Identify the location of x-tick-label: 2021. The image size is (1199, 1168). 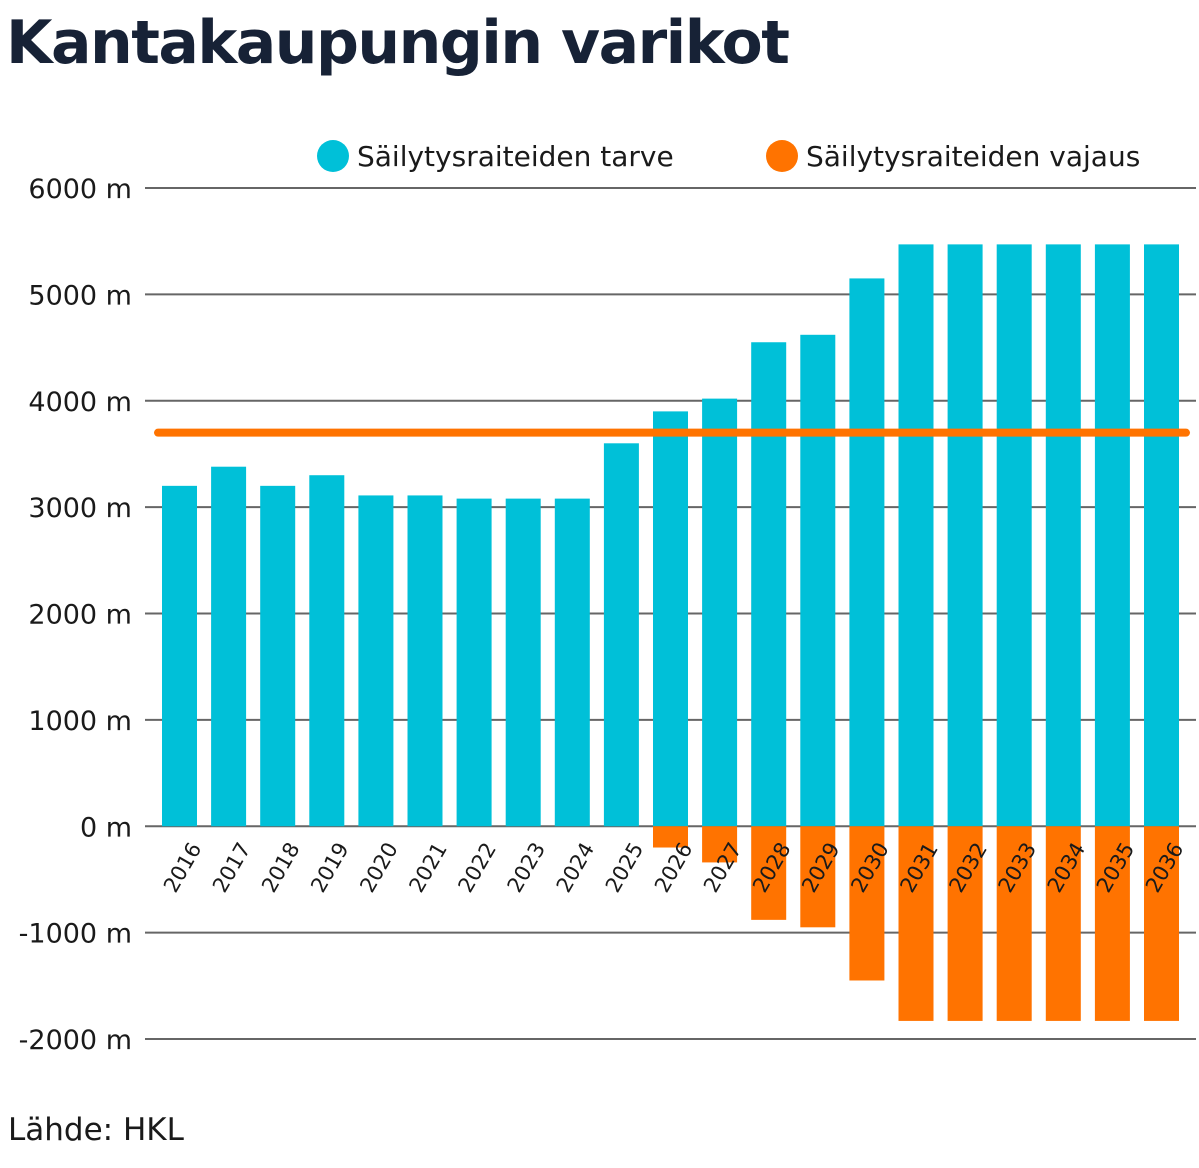
(428, 867).